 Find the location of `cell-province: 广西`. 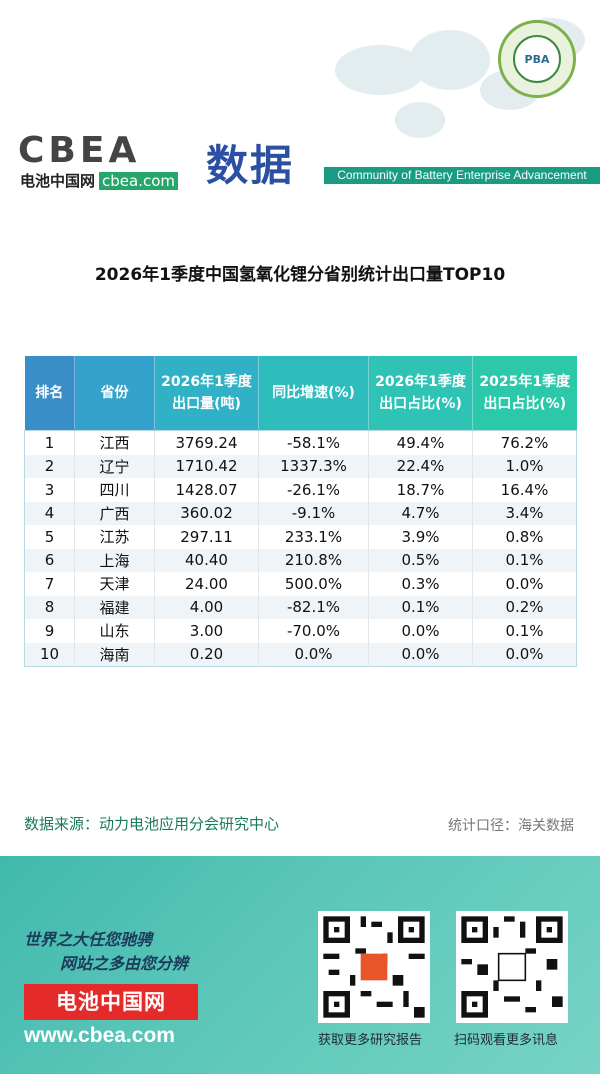

cell-province: 广西 is located at coordinates (114, 513).